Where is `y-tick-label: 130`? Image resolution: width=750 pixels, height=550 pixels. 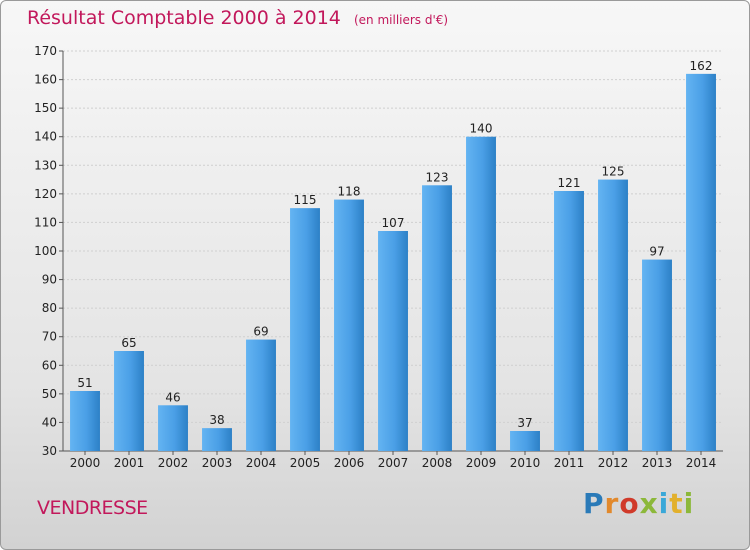 y-tick-label: 130 is located at coordinates (45, 165).